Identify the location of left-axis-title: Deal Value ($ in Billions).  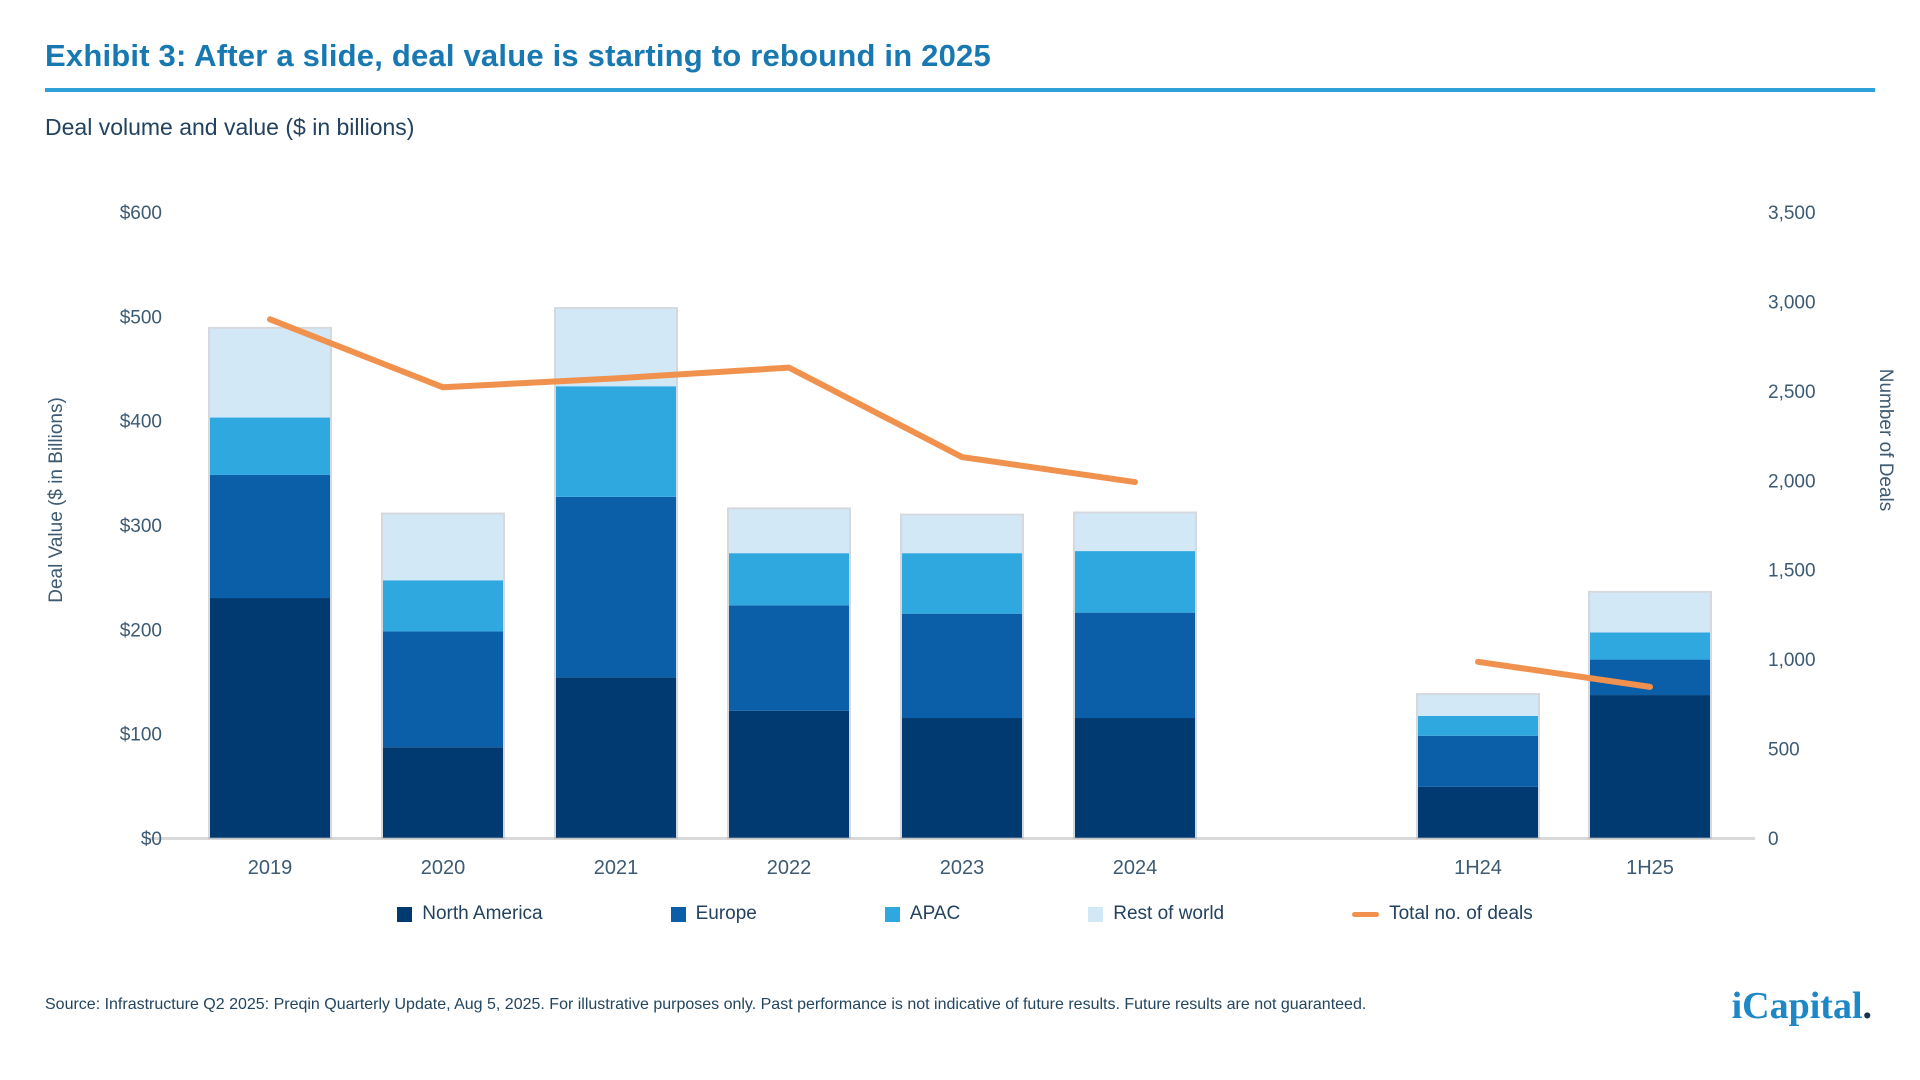
(56, 500).